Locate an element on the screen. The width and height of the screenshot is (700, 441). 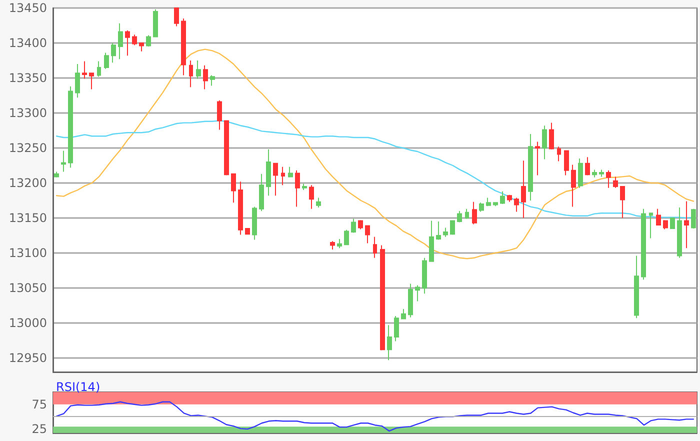
y-tick-label: 13000 is located at coordinates (27, 323).